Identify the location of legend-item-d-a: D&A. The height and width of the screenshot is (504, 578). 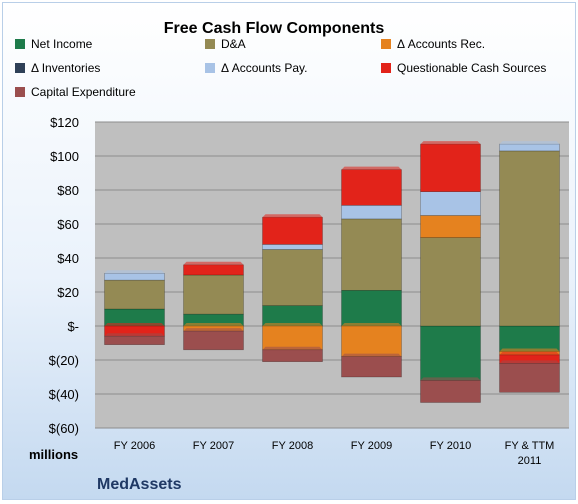
(225, 44).